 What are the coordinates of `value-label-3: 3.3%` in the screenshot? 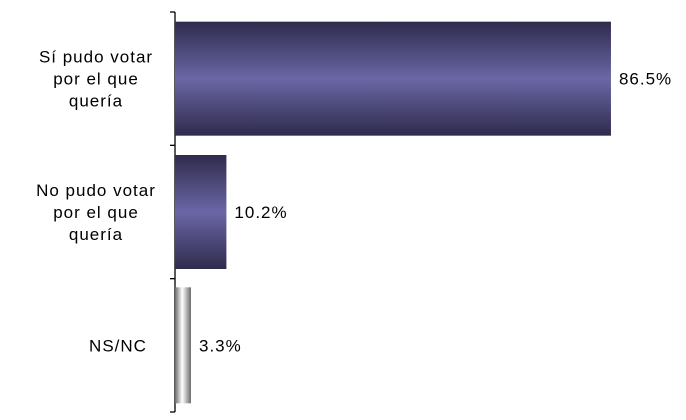 It's located at (220, 345).